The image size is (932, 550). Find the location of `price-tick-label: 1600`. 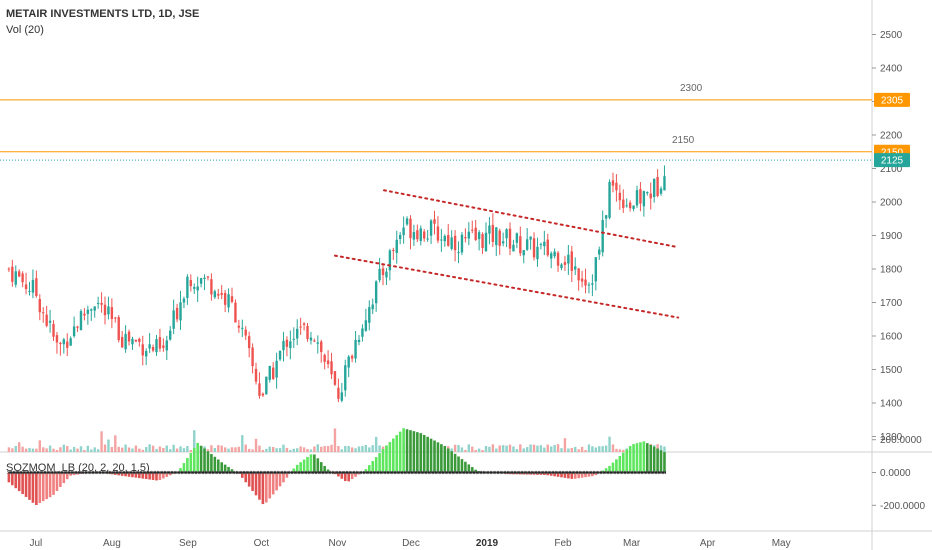

price-tick-label: 1600 is located at coordinates (891, 337).